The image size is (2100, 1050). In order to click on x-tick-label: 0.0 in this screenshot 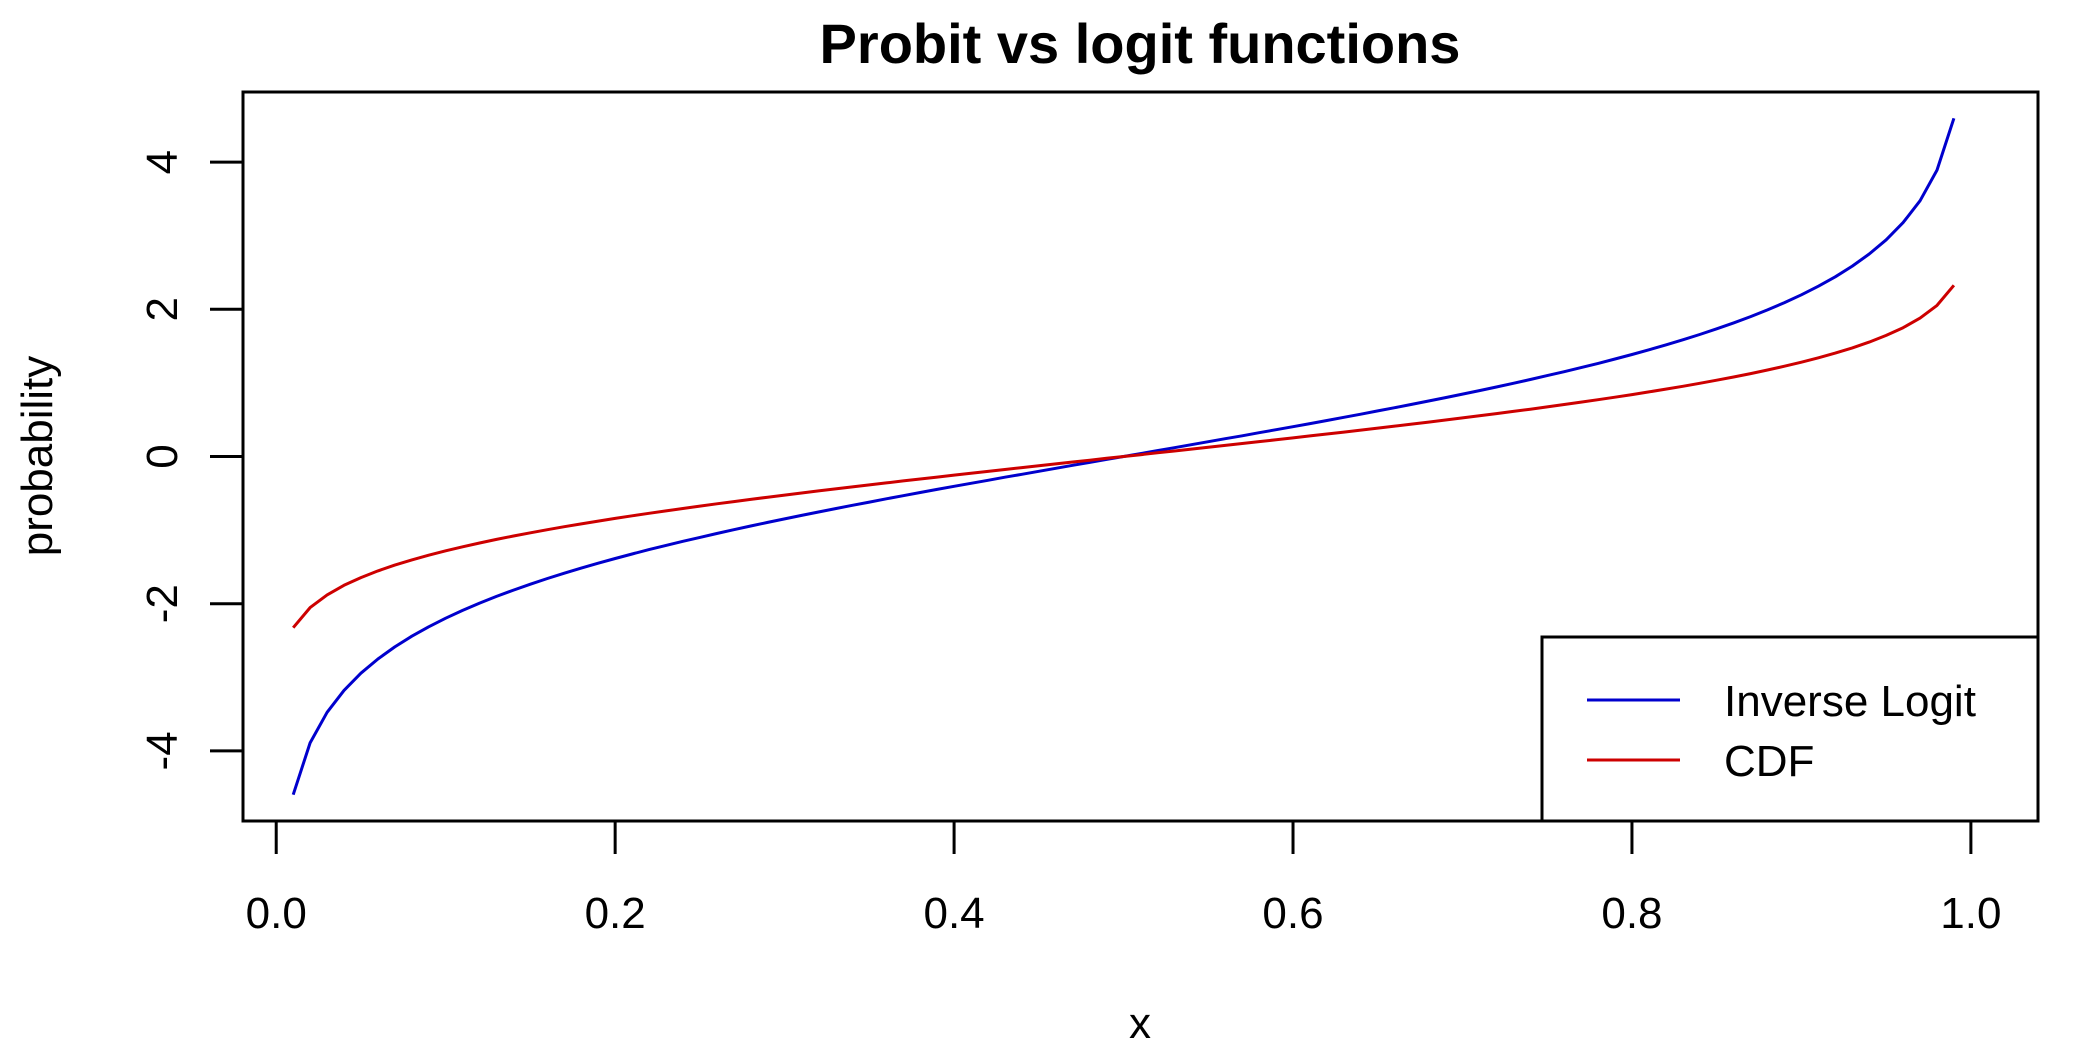, I will do `click(276, 913)`.